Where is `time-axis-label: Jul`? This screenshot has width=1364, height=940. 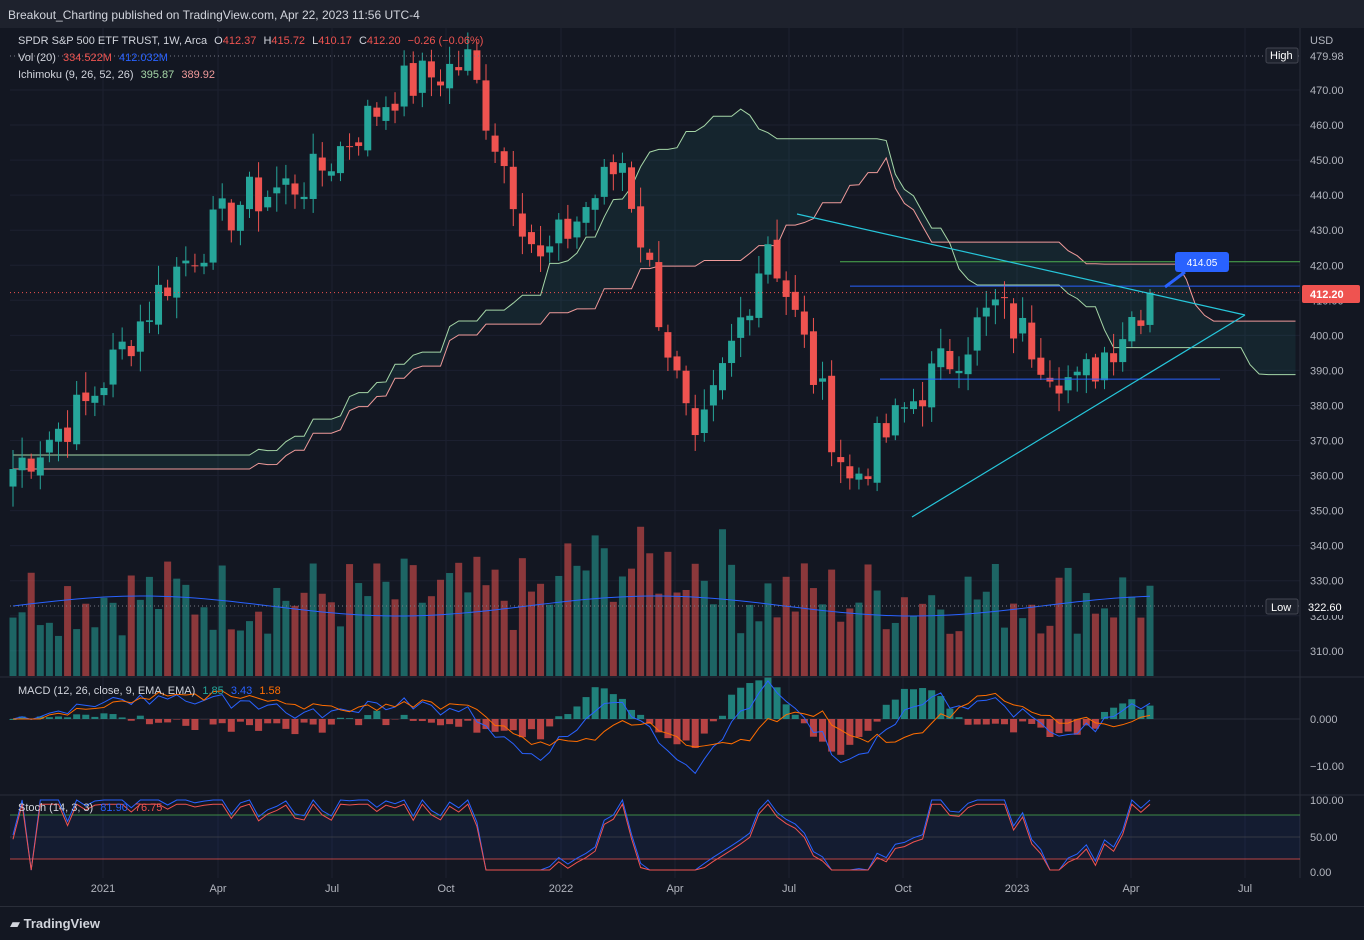 time-axis-label: Jul is located at coordinates (789, 889).